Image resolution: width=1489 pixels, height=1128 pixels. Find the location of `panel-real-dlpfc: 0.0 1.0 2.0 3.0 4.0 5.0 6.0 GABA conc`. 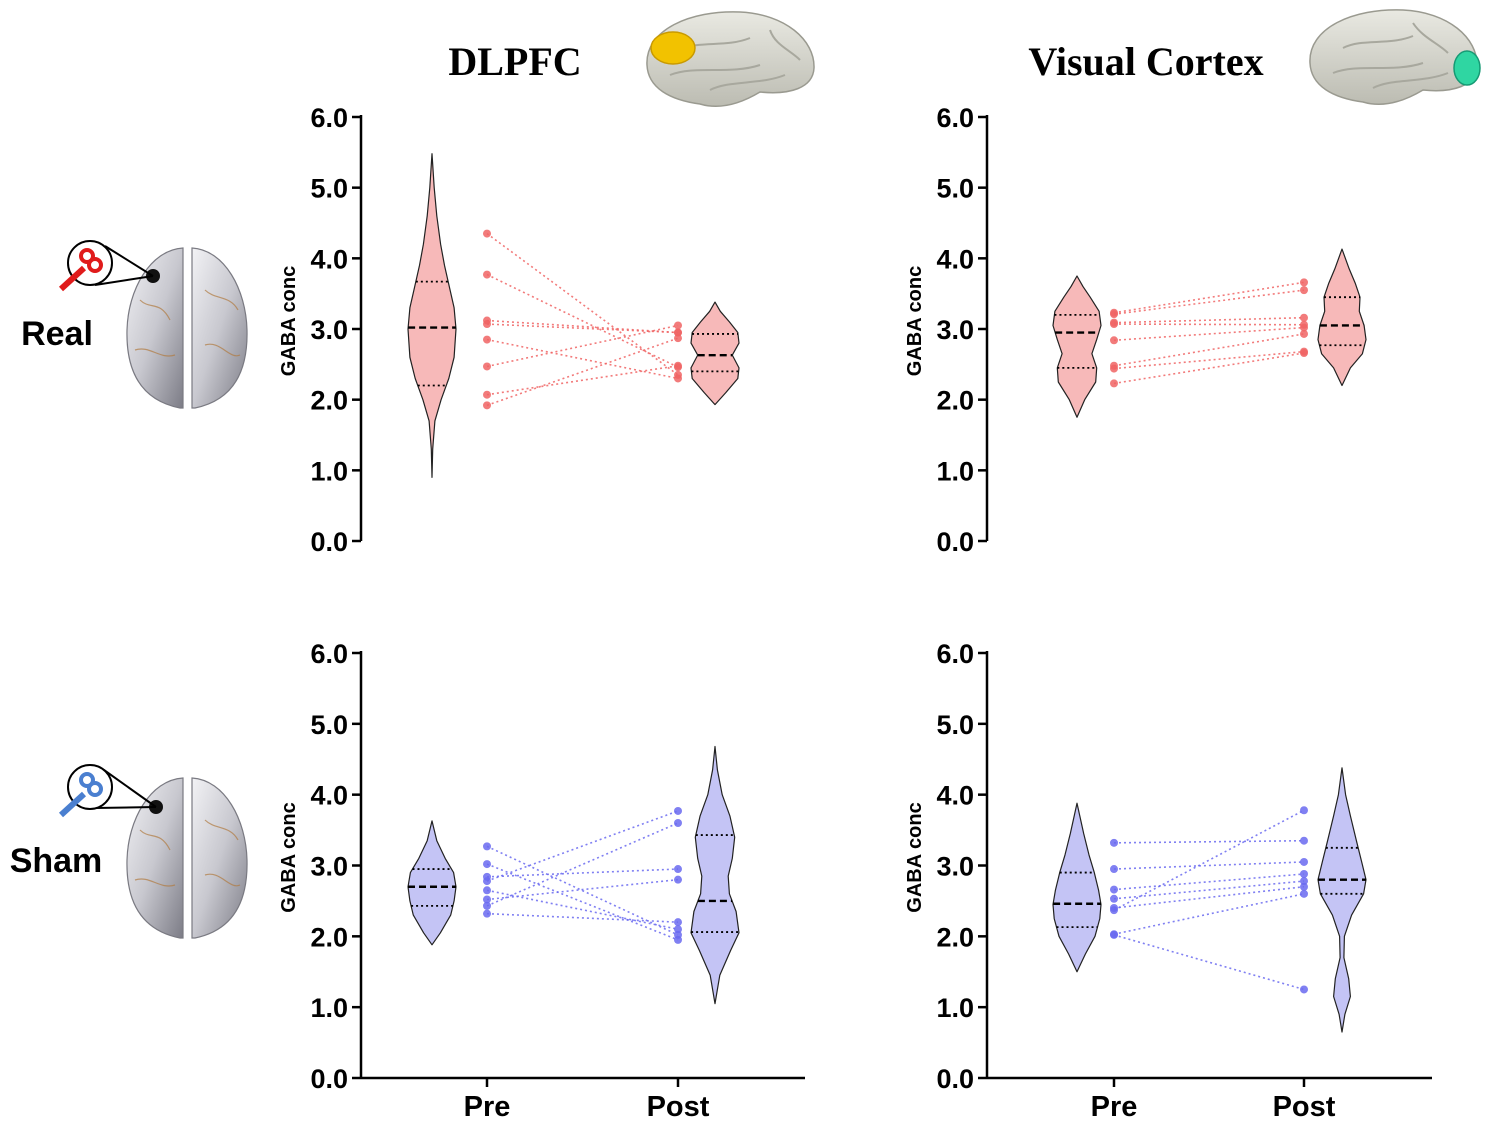

panel-real-dlpfc: 0.0 1.0 2.0 3.0 4.0 5.0 6.0 GABA conc is located at coordinates (509, 330).